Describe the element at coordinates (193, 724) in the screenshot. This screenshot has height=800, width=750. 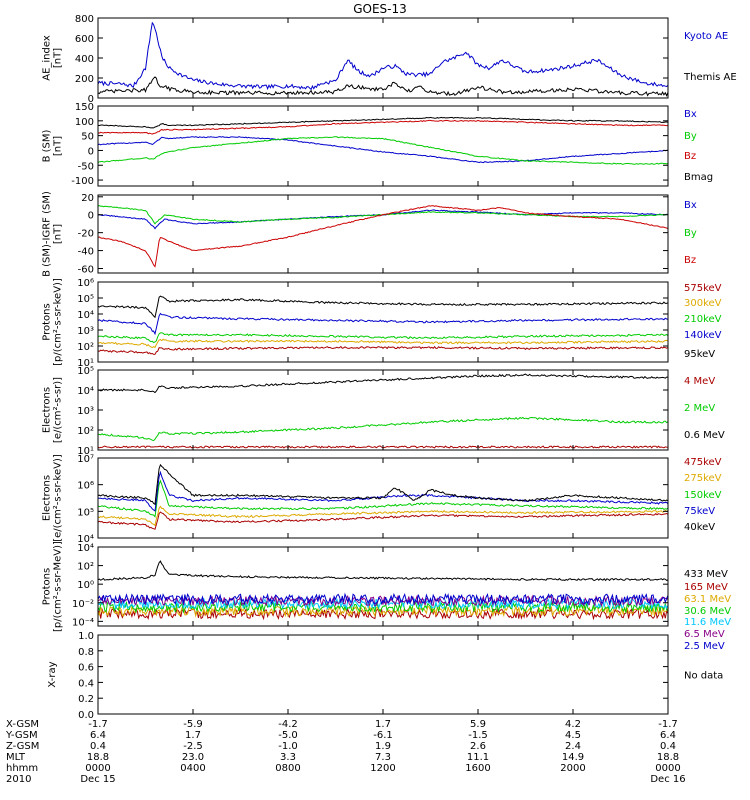
I see `footer-cell: -5.9` at that location.